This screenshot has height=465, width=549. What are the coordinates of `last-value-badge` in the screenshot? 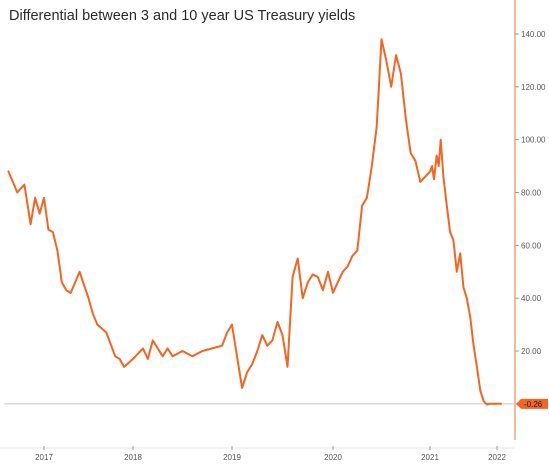 It's located at (532, 403).